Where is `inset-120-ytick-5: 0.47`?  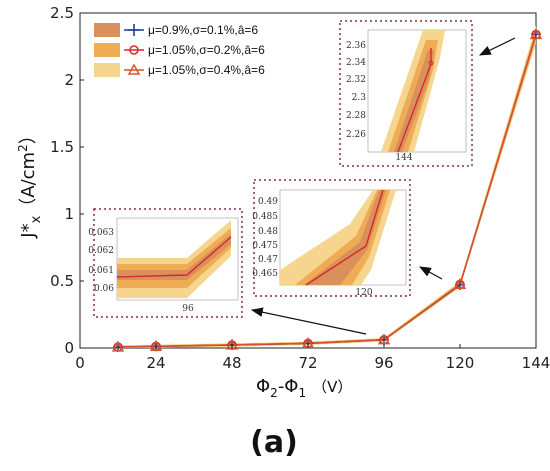
inset-120-ytick-5: 0.47 is located at coordinates (268, 260).